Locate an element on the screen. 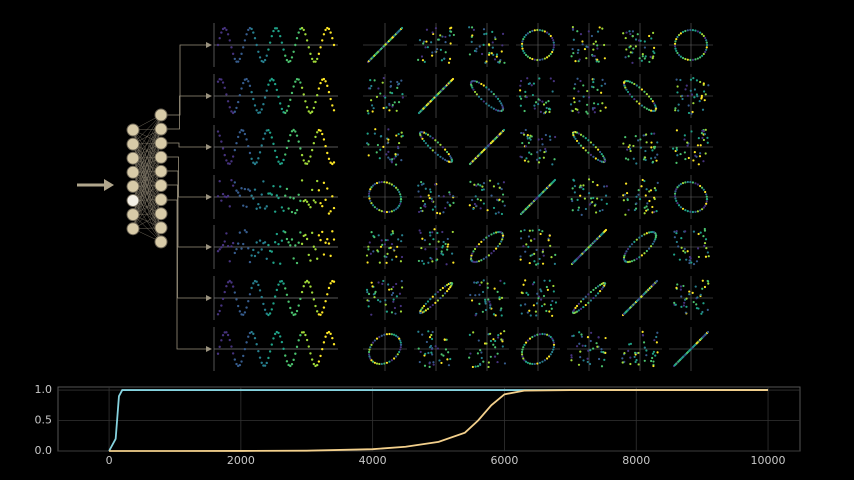  neuron is located at coordinates (161, 214).